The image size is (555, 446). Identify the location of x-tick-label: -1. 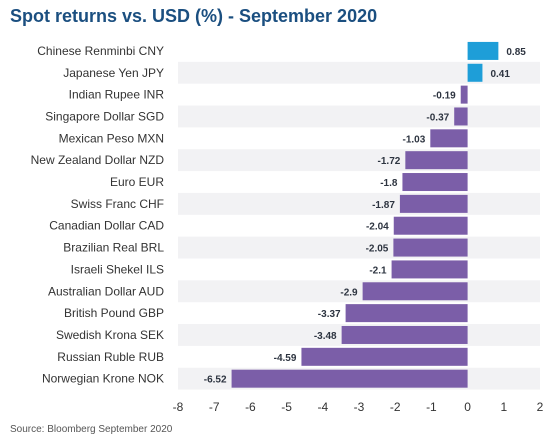
(431, 407).